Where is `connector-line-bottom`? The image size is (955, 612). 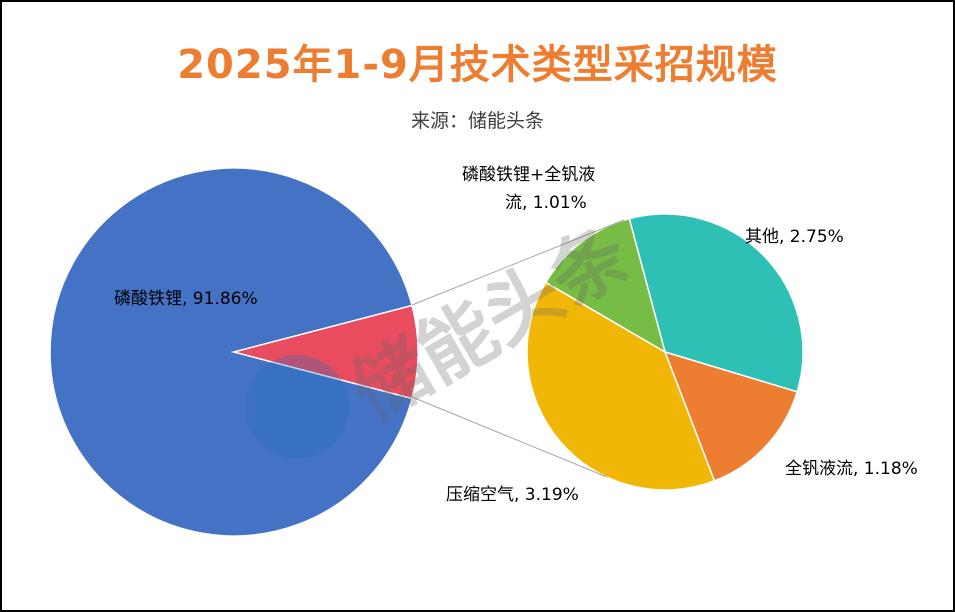 connector-line-bottom is located at coordinates (509, 437).